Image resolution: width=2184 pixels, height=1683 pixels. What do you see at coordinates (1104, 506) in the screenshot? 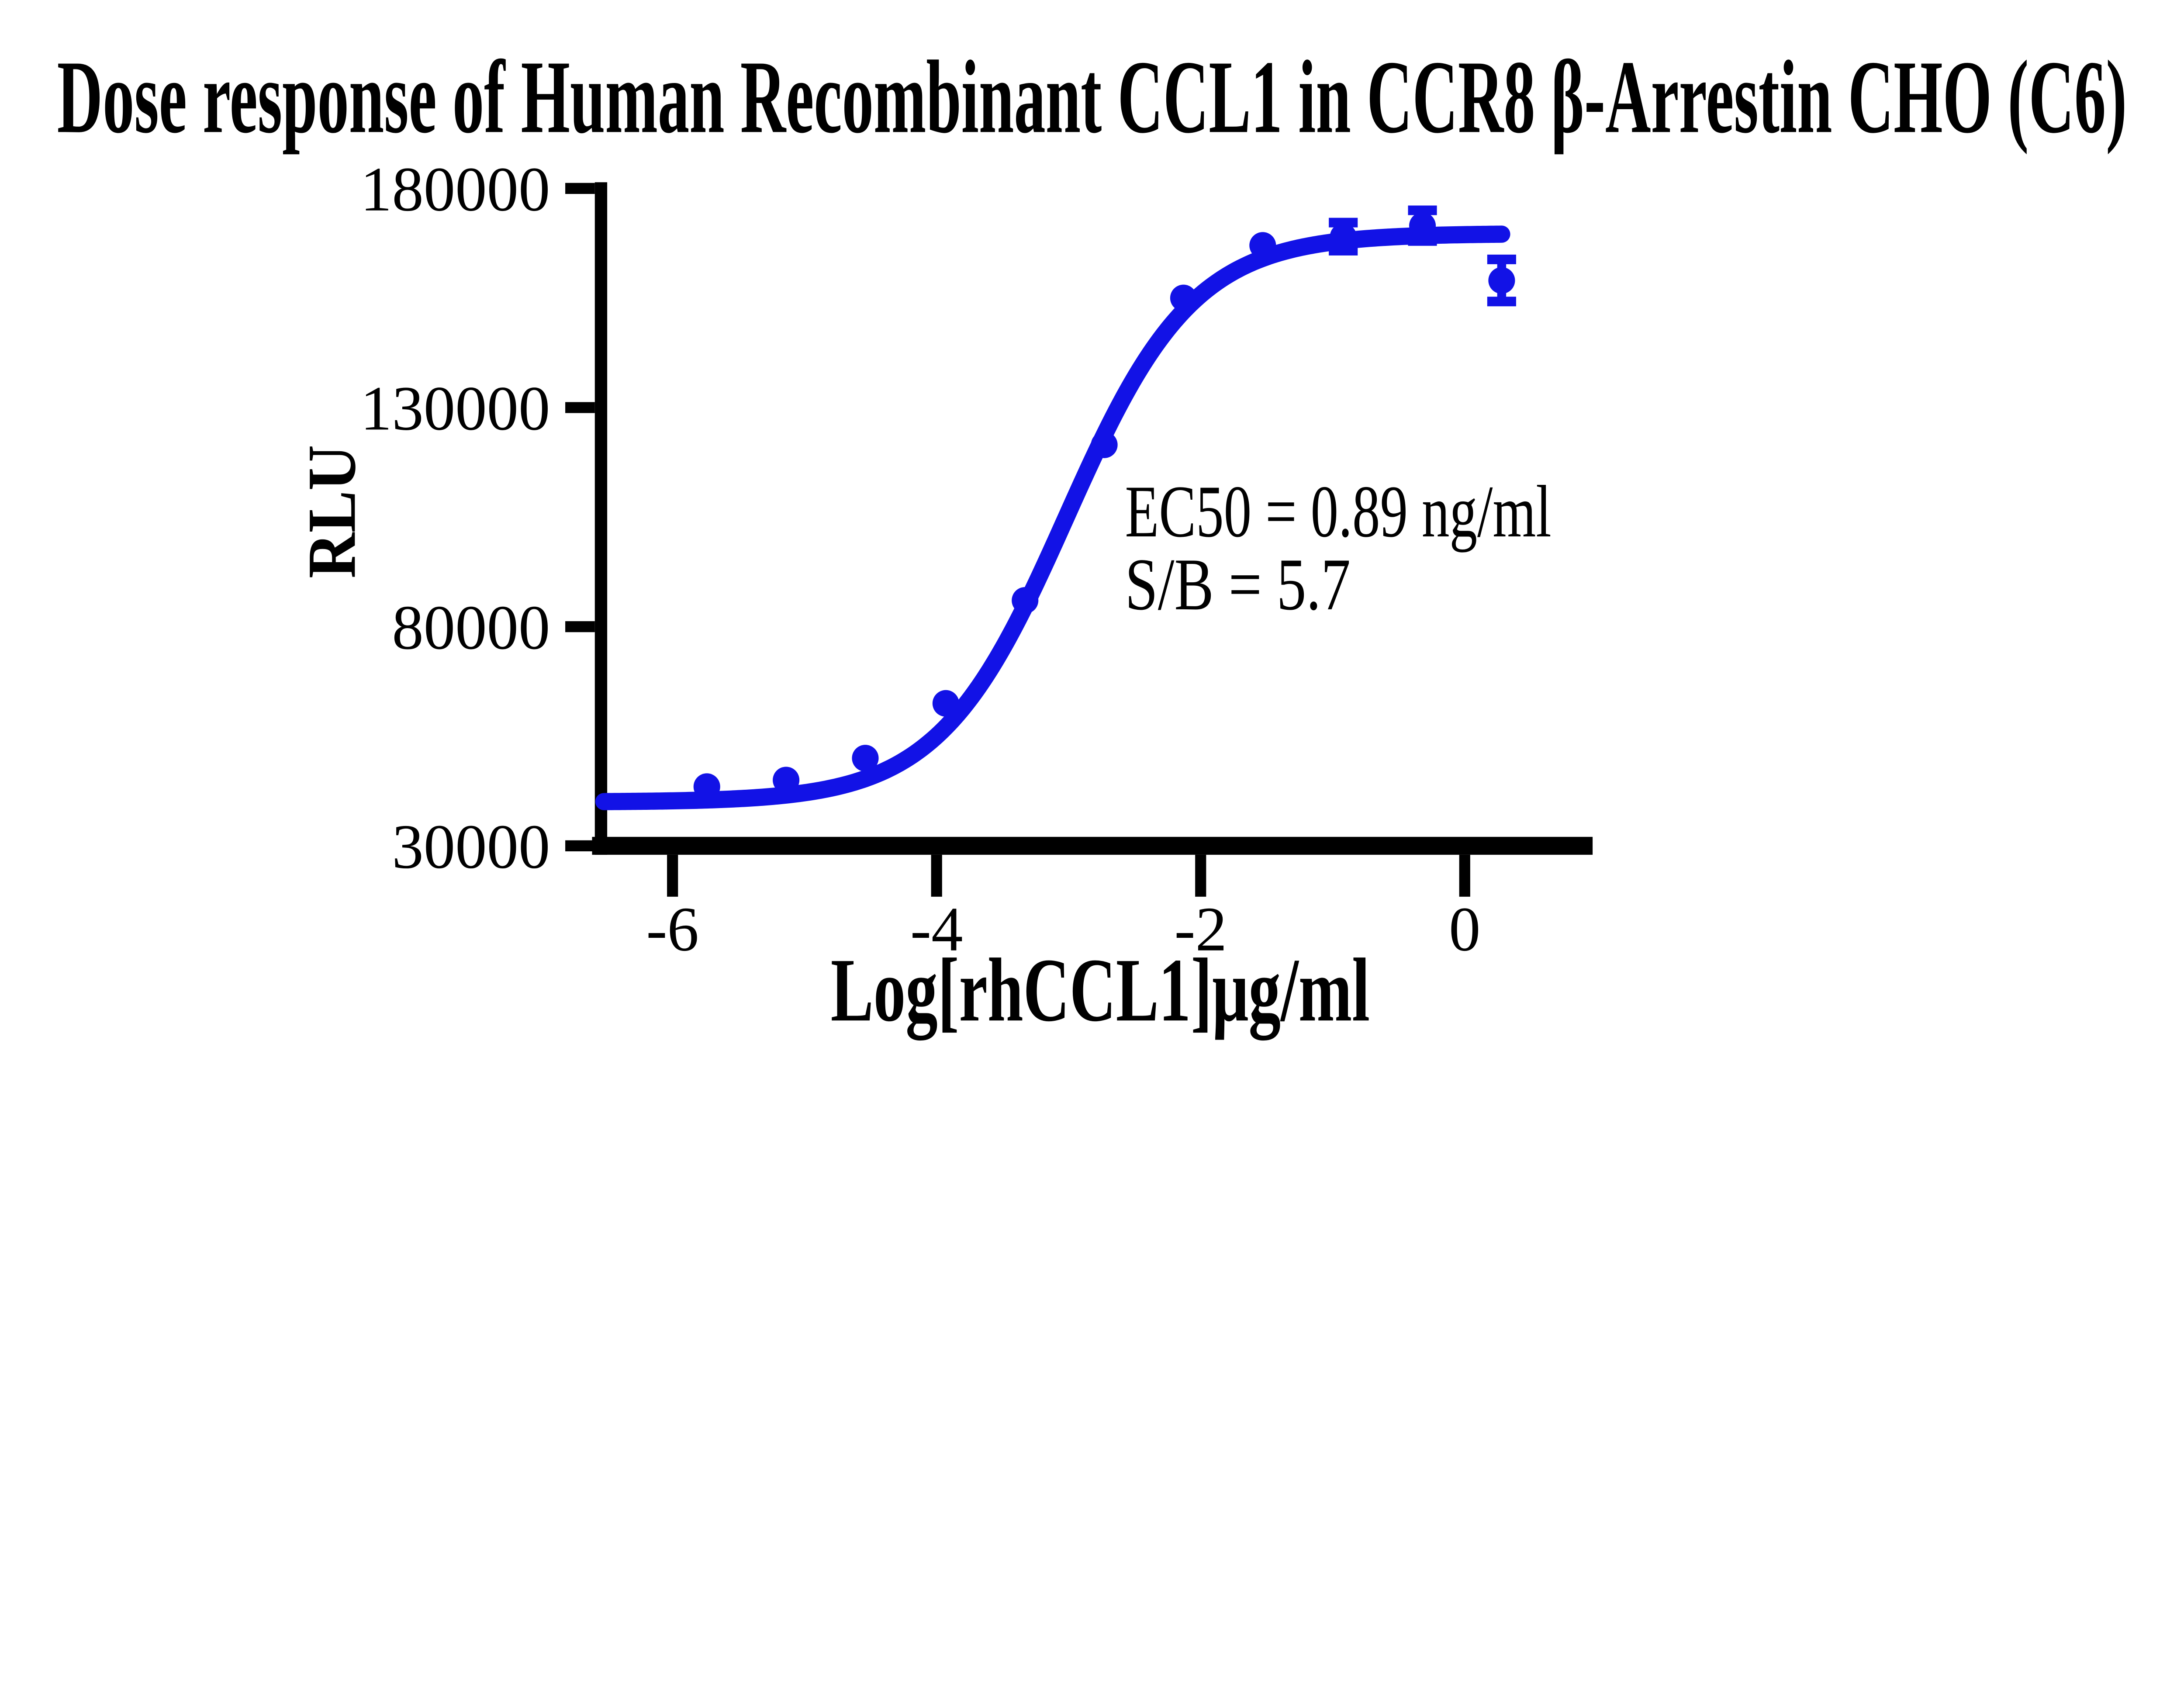
I see `data-points-group` at bounding box center [1104, 506].